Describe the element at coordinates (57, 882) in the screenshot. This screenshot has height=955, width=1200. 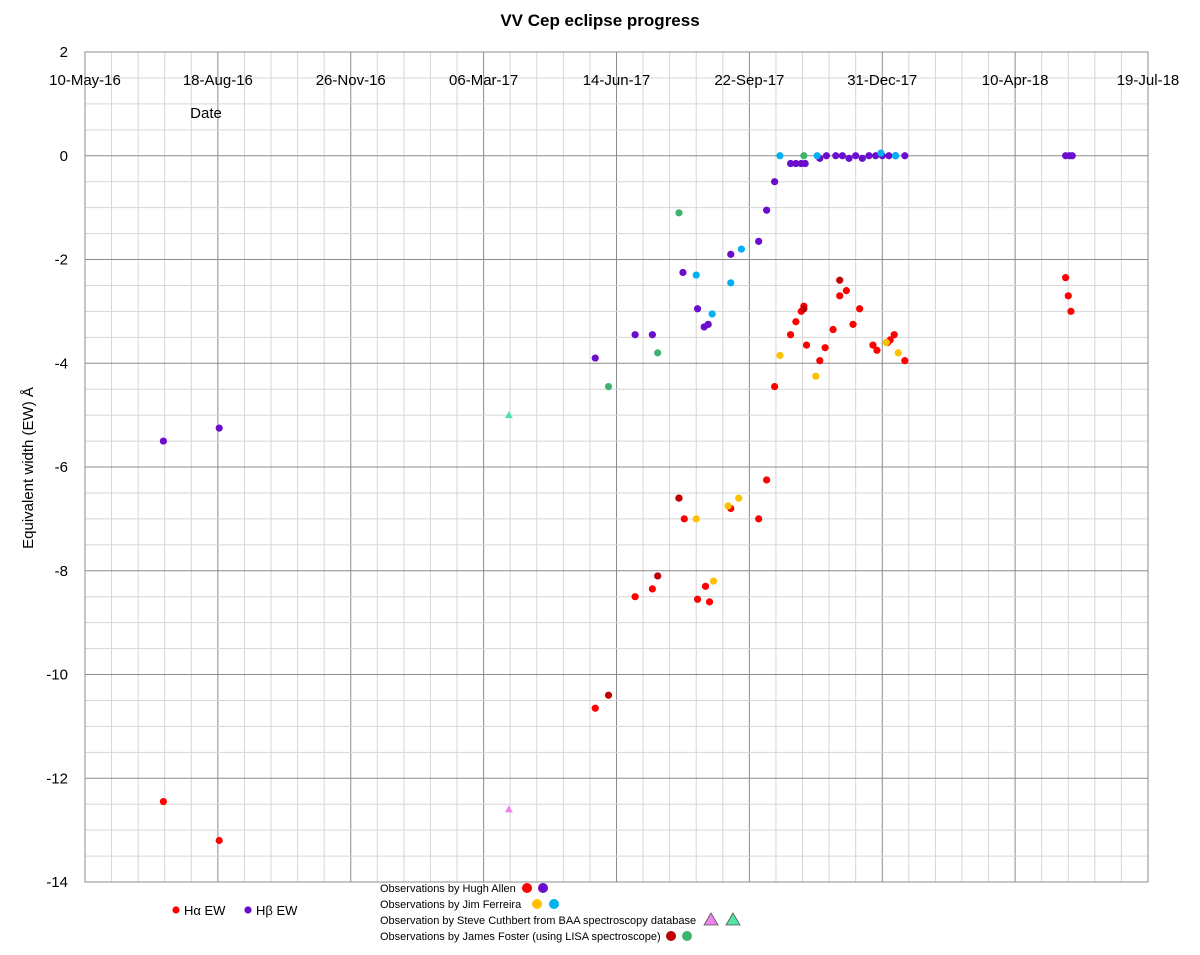
I see `y-tick-label: -14` at that location.